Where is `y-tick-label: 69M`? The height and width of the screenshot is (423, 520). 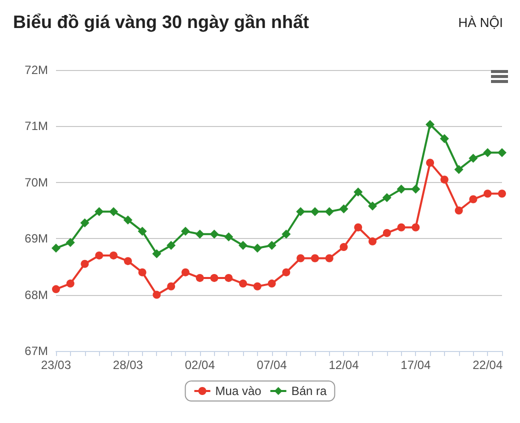 y-tick-label: 69M is located at coordinates (36, 239).